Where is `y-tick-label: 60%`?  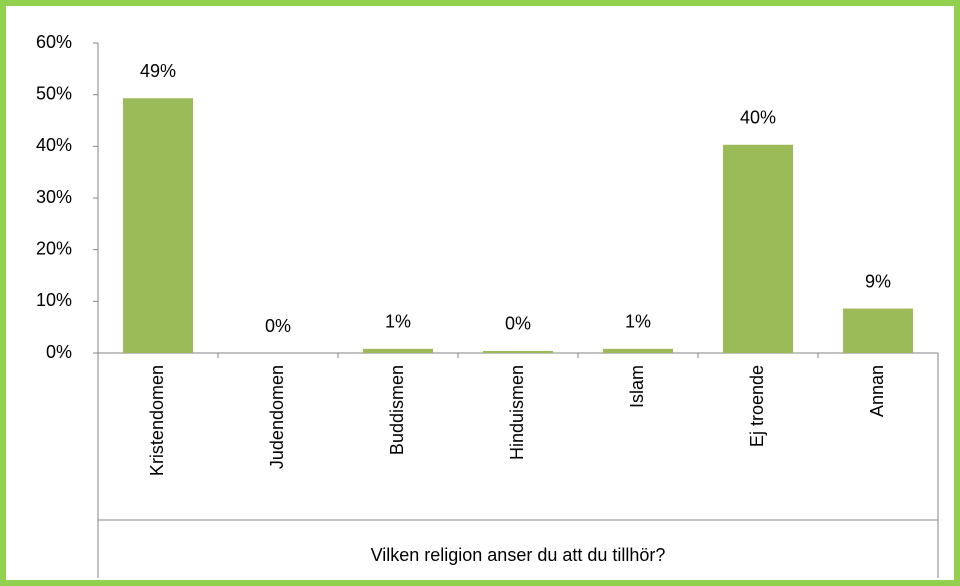
y-tick-label: 60% is located at coordinates (54, 42).